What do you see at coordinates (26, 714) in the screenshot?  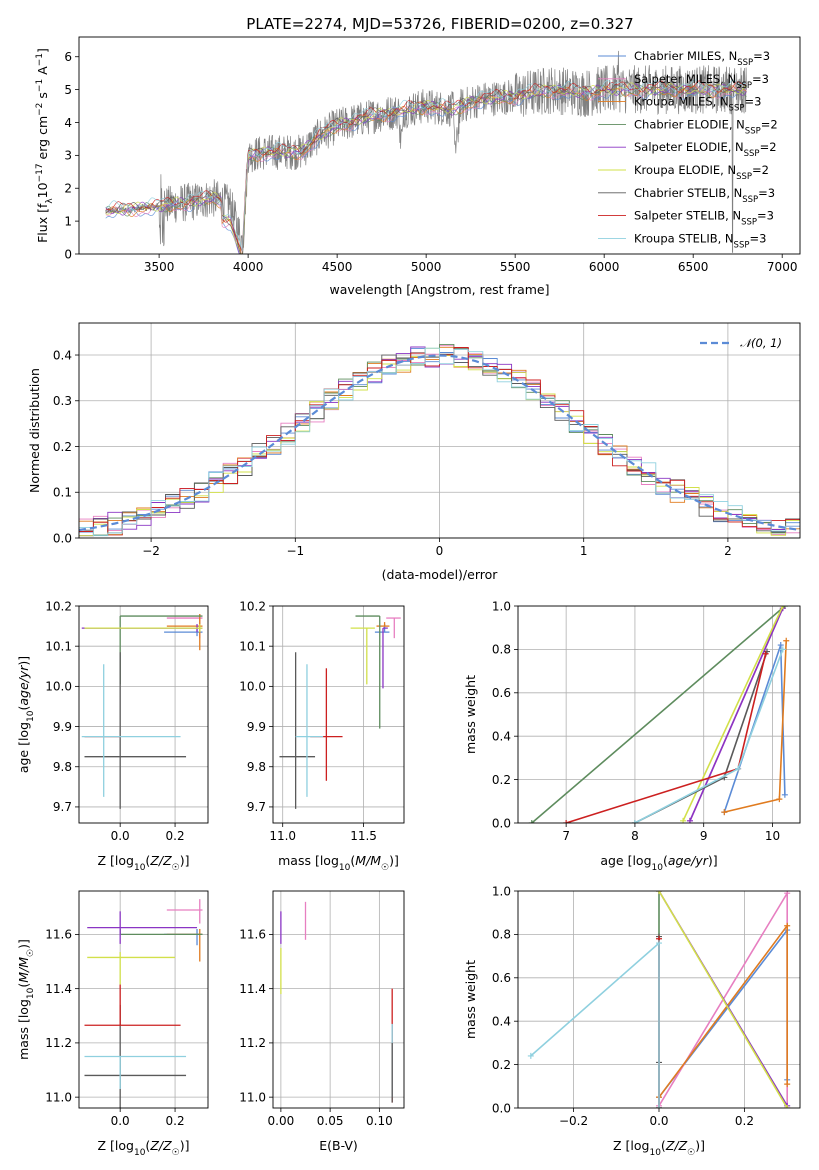 I see `y-axis-label: age [log10(age/yr)]` at bounding box center [26, 714].